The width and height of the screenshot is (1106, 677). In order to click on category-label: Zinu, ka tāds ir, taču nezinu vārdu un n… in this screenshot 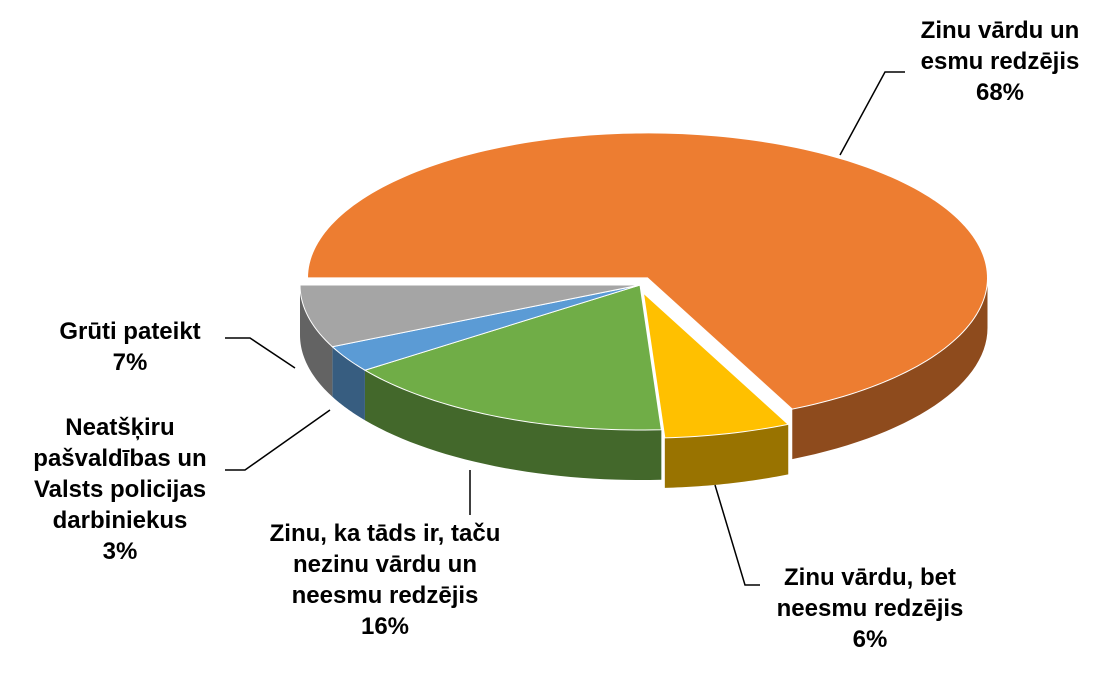, I will do `click(385, 564)`.